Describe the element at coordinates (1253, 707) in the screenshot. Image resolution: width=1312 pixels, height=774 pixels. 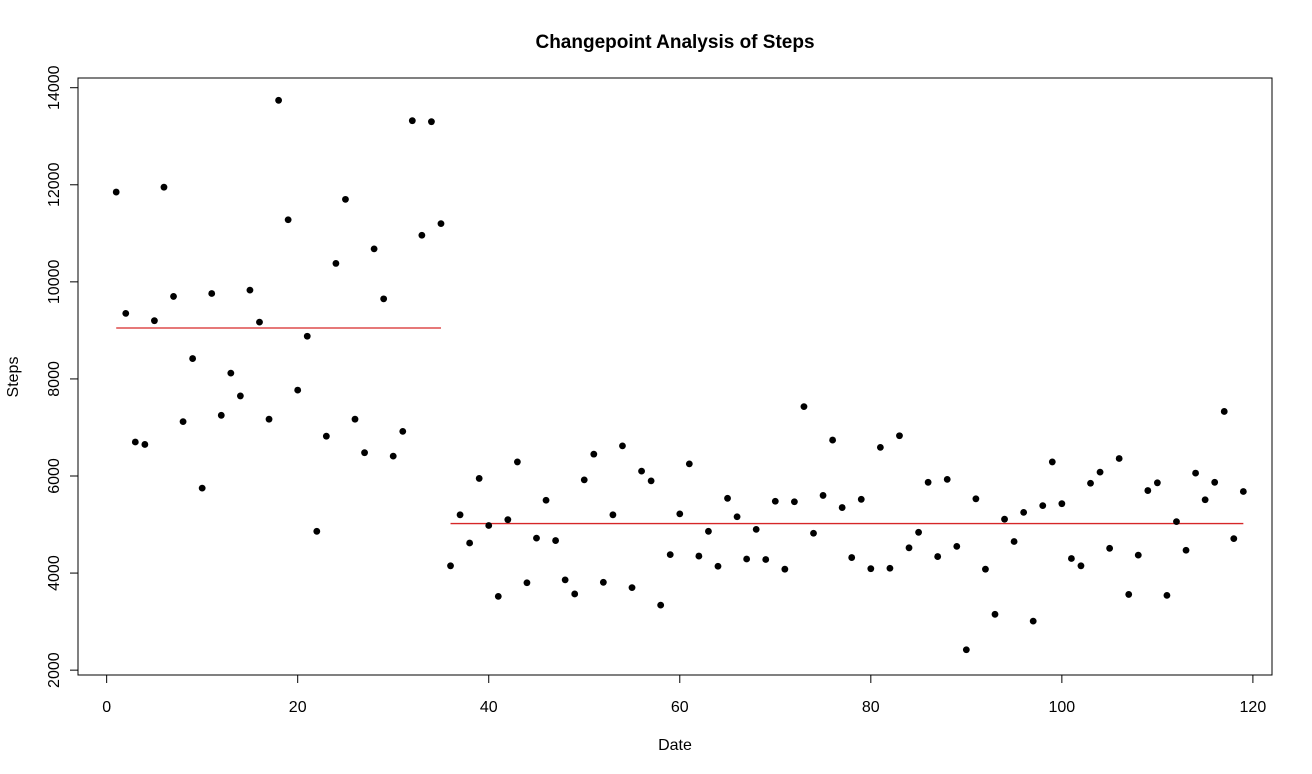
I see `x-tick-label: 120` at that location.